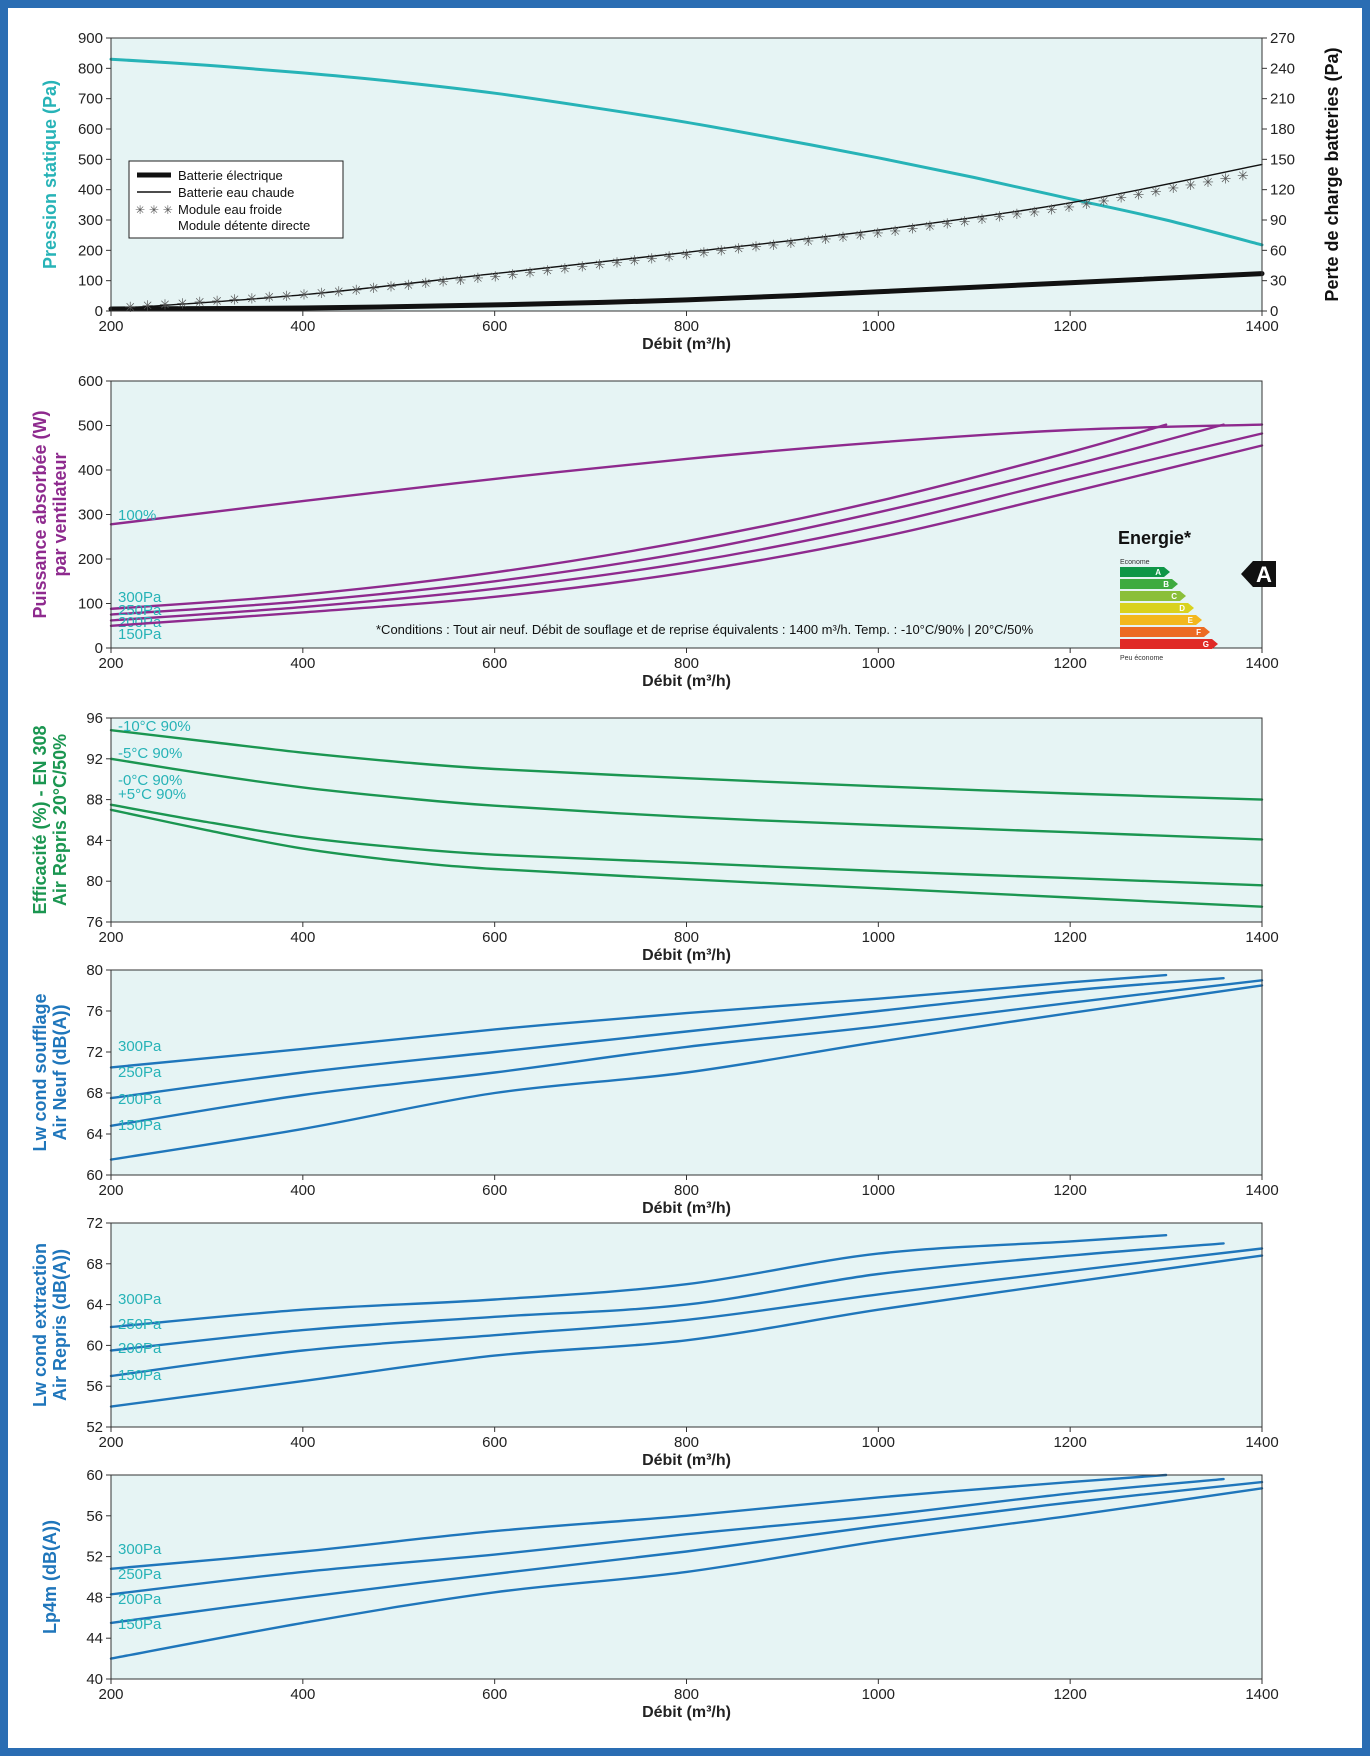  Describe the element at coordinates (110, 326) in the screenshot. I see `x-tick-label: 200` at that location.